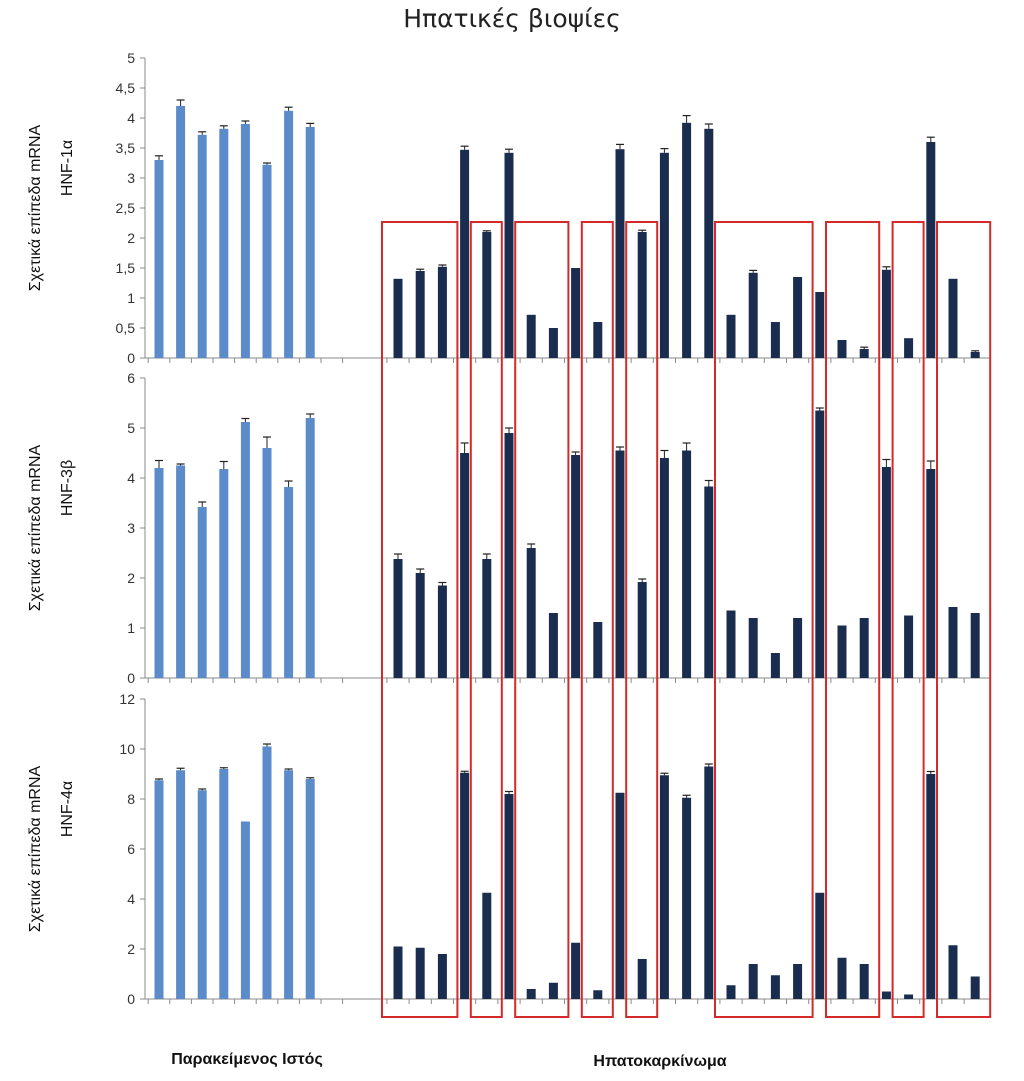  What do you see at coordinates (131, 949) in the screenshot?
I see `y-tick-label: 2` at bounding box center [131, 949].